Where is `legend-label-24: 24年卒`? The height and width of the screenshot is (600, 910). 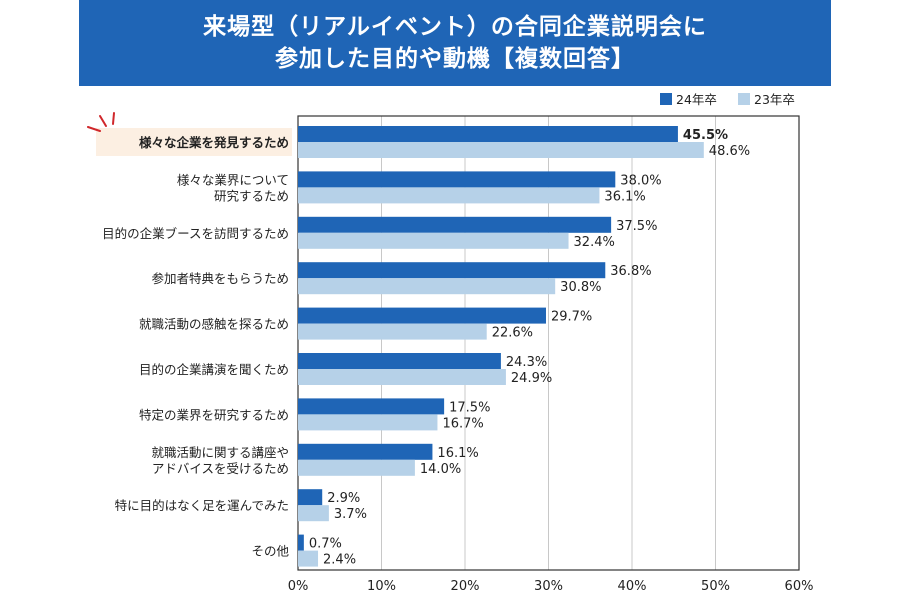 legend-label-24: 24年卒 is located at coordinates (696, 99).